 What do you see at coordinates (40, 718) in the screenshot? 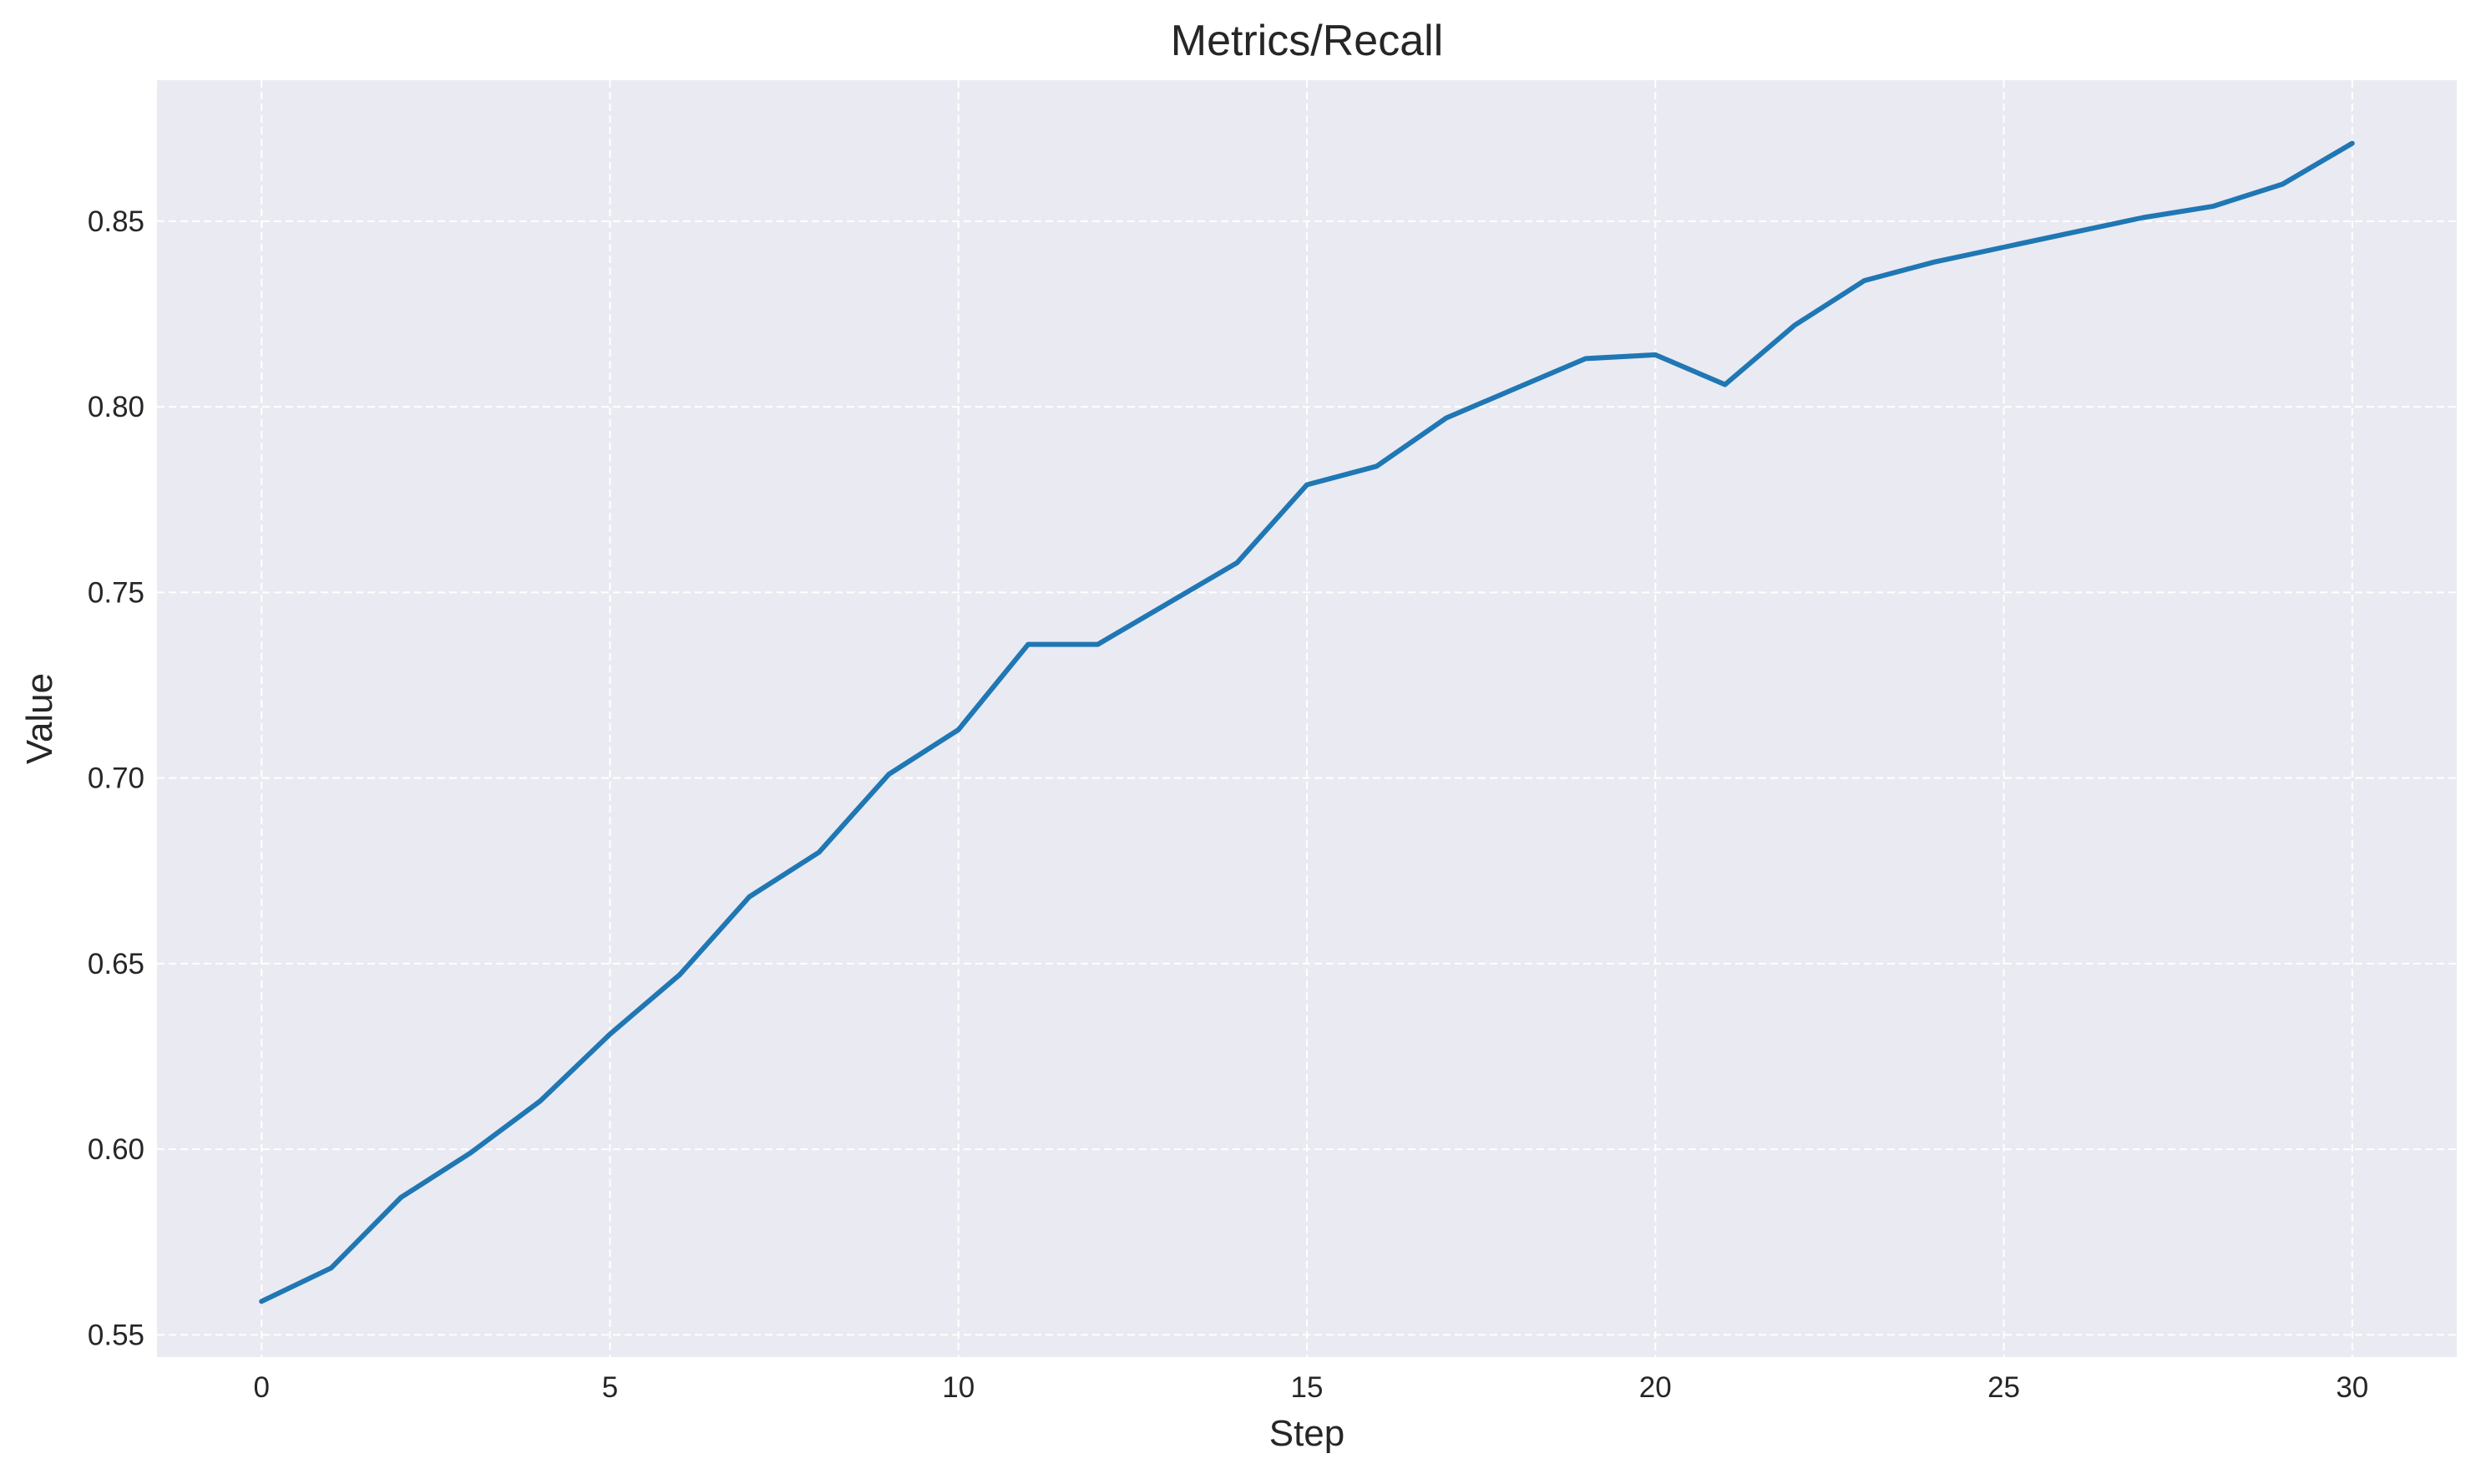
I see `y-axis-label: Value` at bounding box center [40, 718].